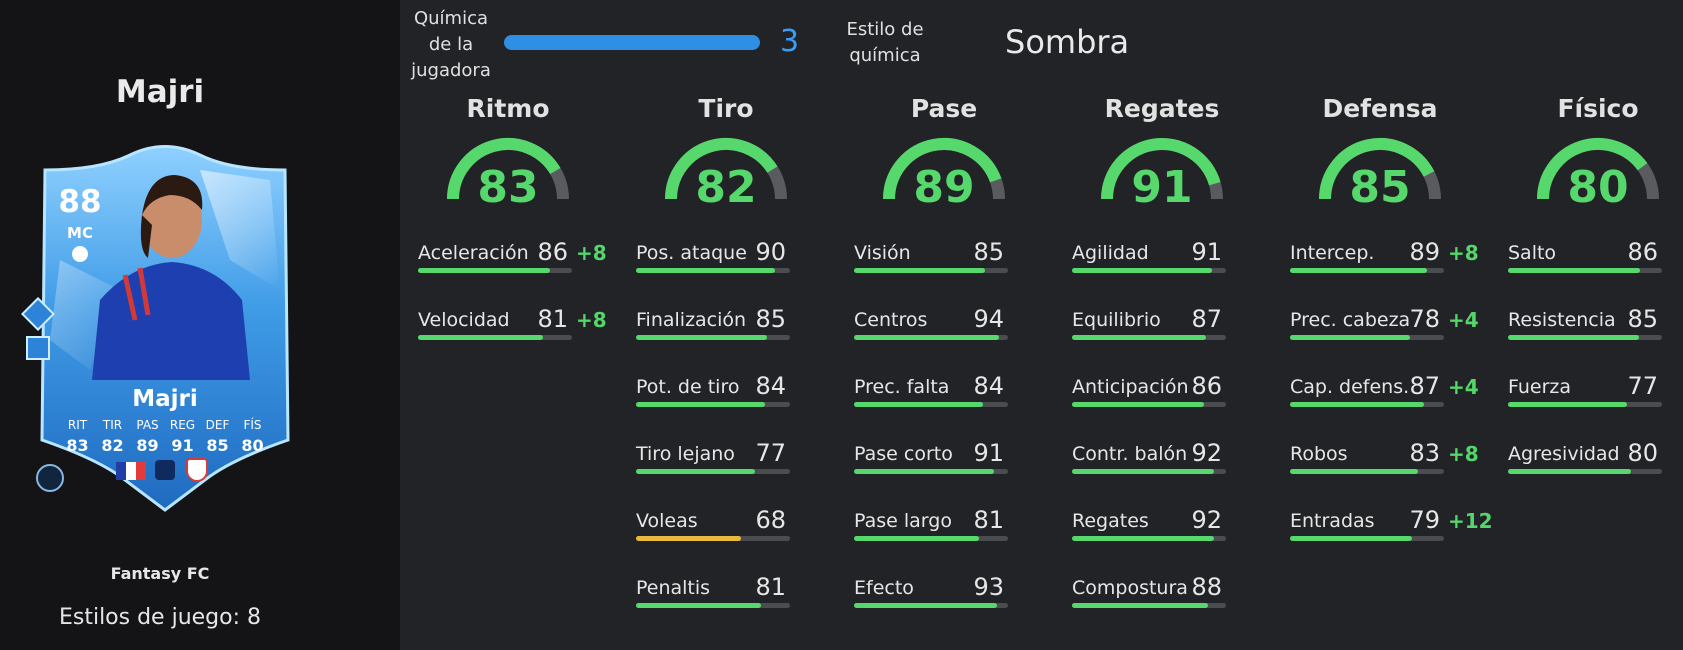  Describe the element at coordinates (884, 588) in the screenshot. I see `stat-label: Efecto` at that location.